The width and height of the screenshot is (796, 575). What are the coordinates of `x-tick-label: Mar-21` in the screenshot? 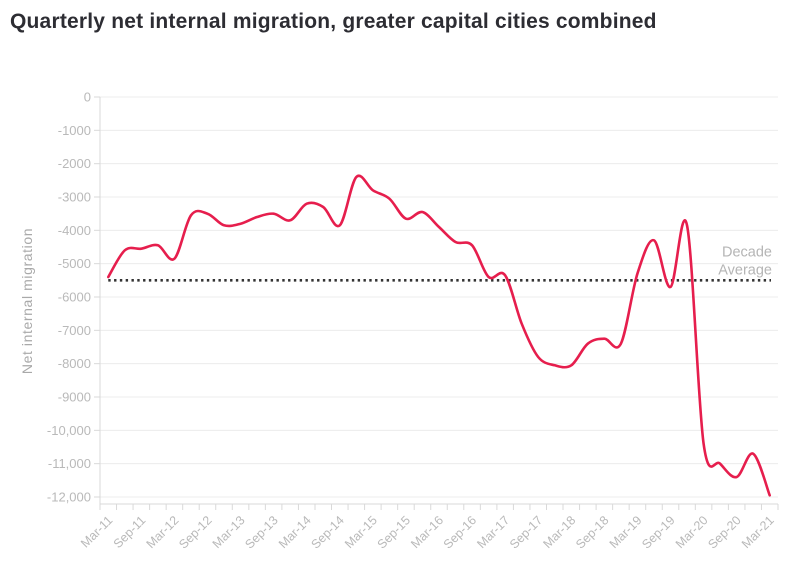 It's located at (758, 532).